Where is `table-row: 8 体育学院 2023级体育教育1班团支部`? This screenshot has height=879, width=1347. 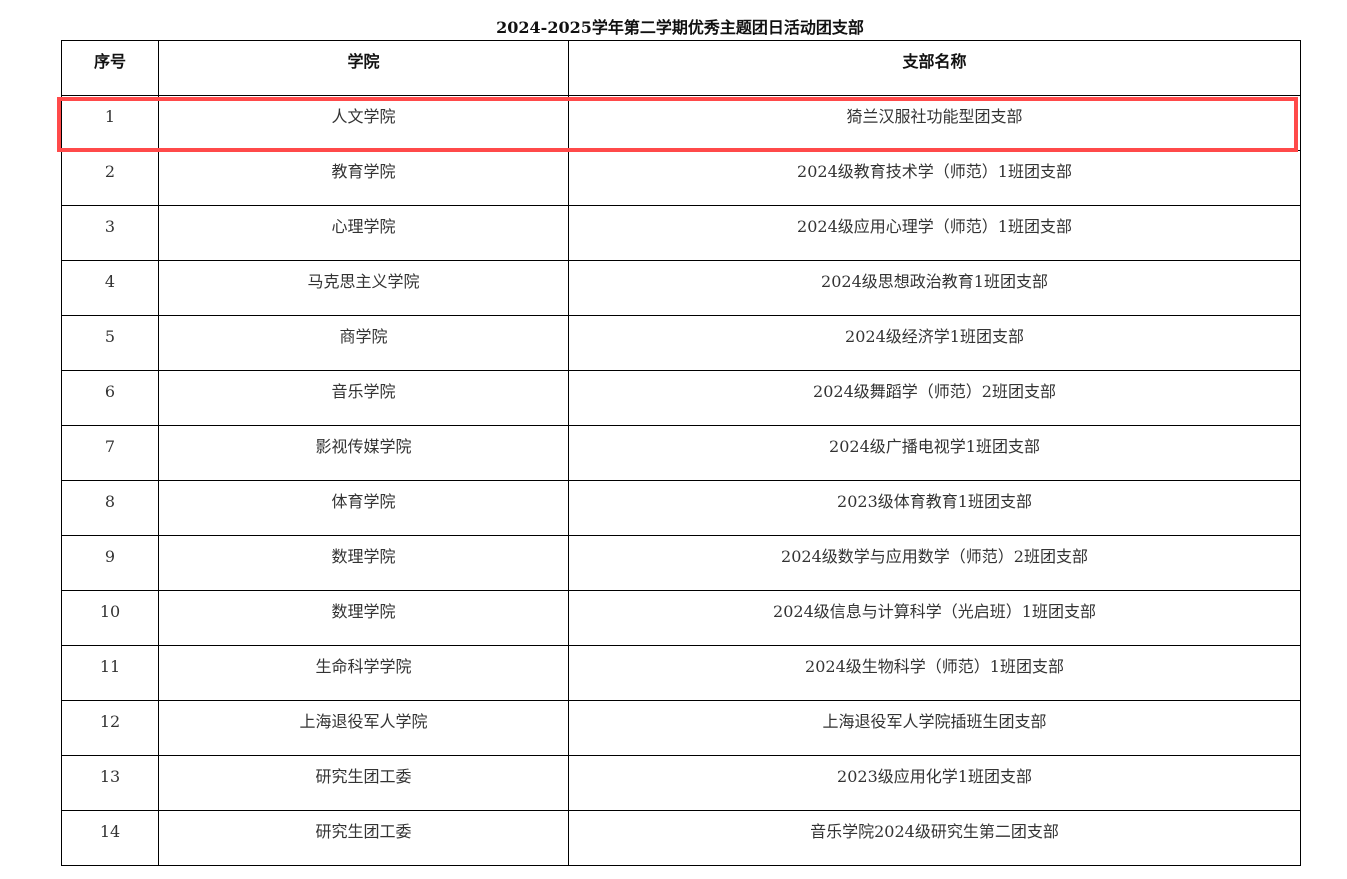 table-row: 8 体育学院 2023级体育教育1班团支部 is located at coordinates (681, 508).